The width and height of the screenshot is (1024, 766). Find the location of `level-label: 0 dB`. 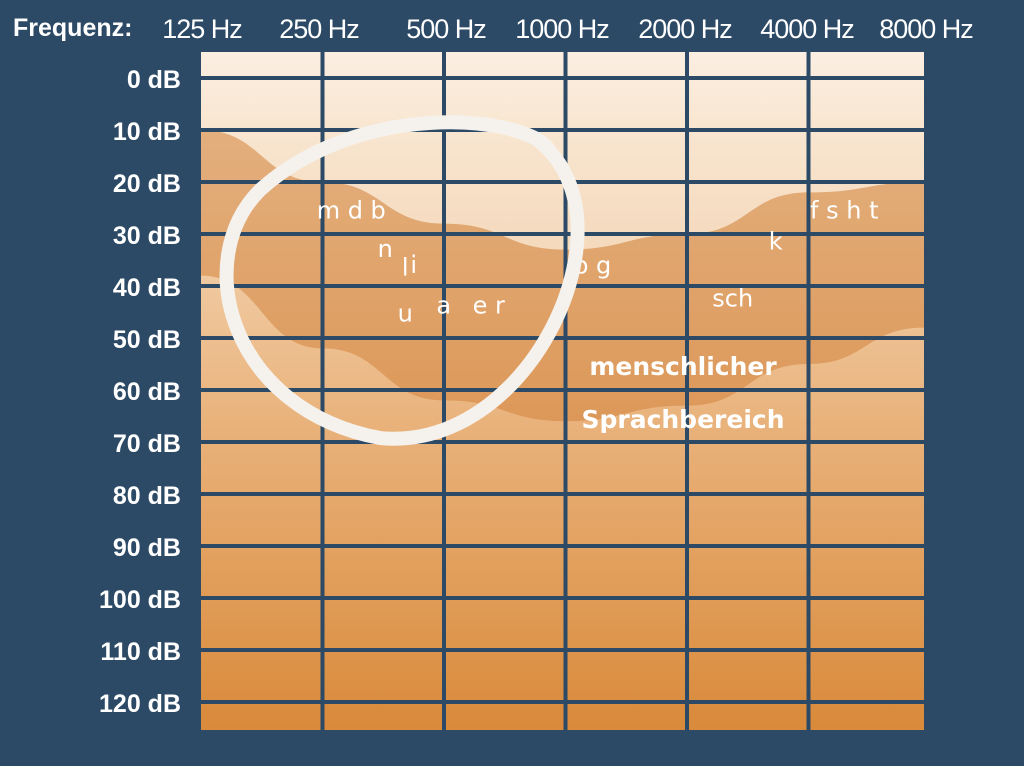

level-label: 0 dB is located at coordinates (154, 80).